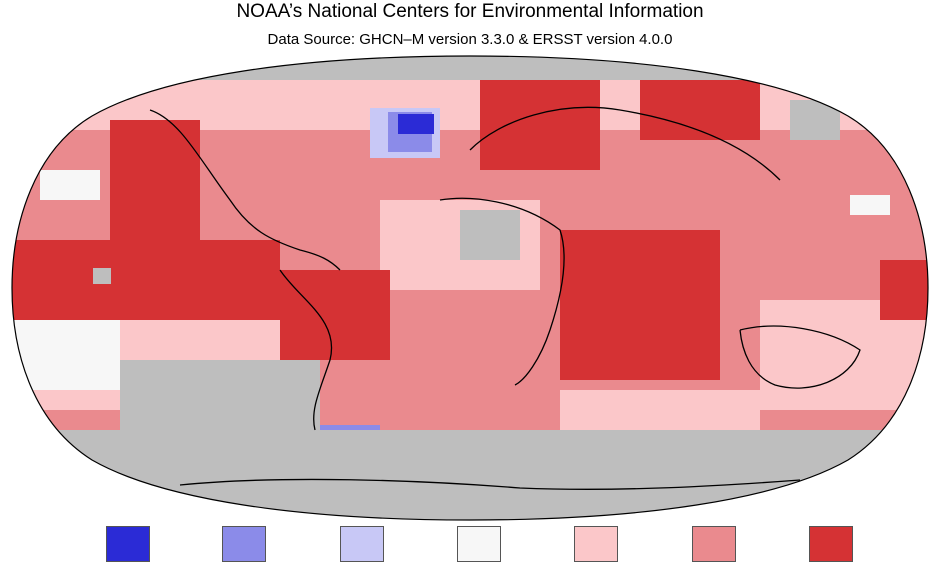  What do you see at coordinates (870, 205) in the screenshot?
I see `anomaly-neutral-west-pacific` at bounding box center [870, 205].